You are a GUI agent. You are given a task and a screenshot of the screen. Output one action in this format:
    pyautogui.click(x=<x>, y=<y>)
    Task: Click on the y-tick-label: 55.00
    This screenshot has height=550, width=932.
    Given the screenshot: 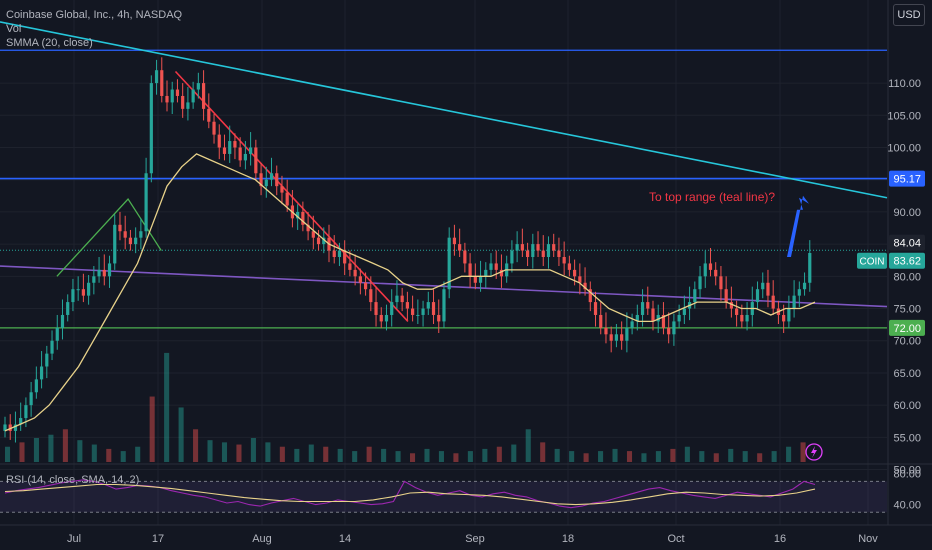 What is the action you would take?
    pyautogui.click(x=907, y=438)
    